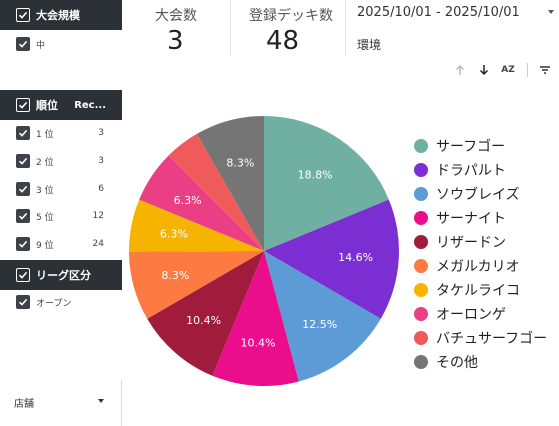 The width and height of the screenshot is (559, 426). I want to click on filter-title: 順位, so click(47, 105).